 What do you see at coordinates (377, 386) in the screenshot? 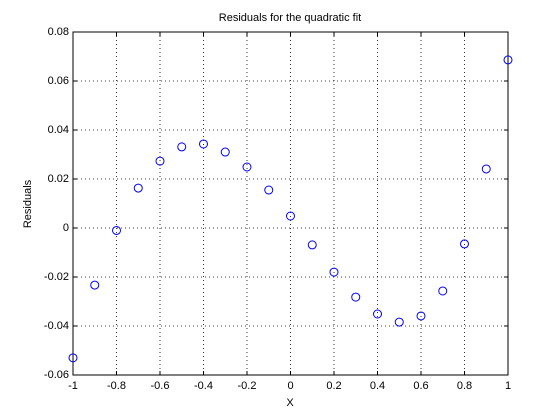
I see `x-tick-label: 0.4` at bounding box center [377, 386].